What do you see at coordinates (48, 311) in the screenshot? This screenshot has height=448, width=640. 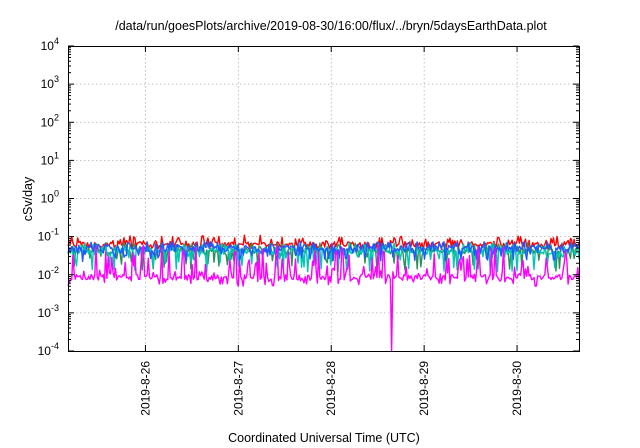 I see `y-tick-label: 10⁻³` at bounding box center [48, 311].